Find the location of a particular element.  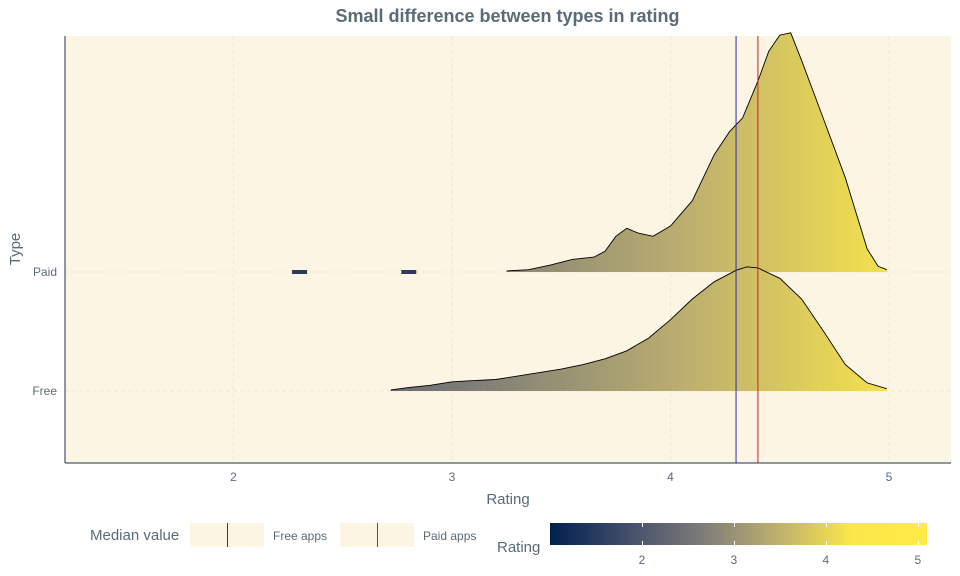

colorbar is located at coordinates (738, 534).